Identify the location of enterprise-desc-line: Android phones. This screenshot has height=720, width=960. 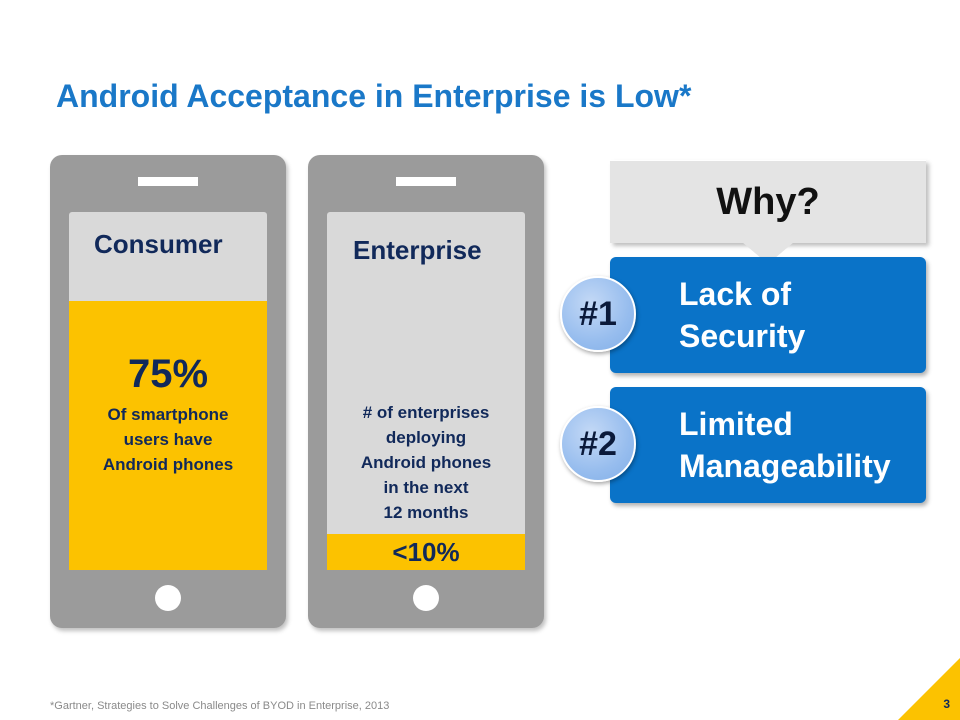
(426, 462).